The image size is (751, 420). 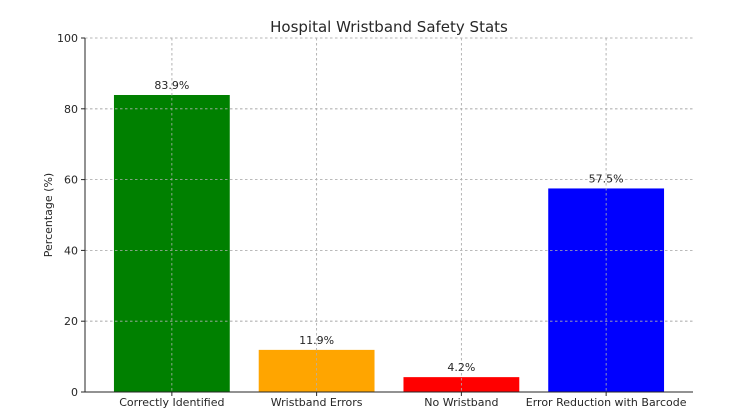 I want to click on y-axis-label: Percentage (%), so click(x=48, y=215).